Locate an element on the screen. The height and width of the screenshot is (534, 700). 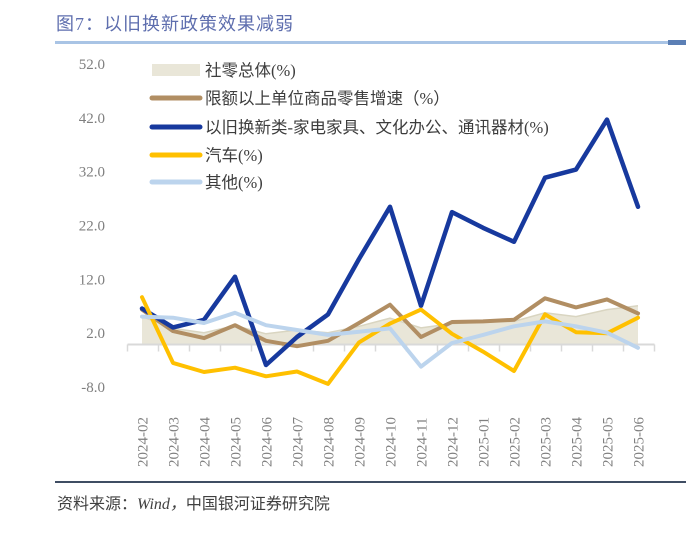
x-axis-label: 2024-02 is located at coordinates (144, 442).